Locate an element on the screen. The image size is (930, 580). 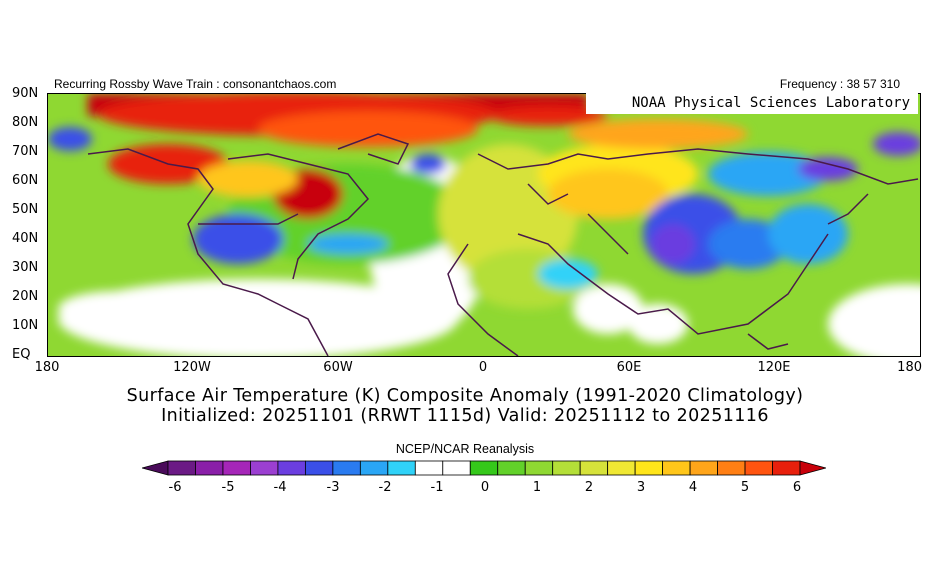
cb-tick: 0 is located at coordinates (485, 487).